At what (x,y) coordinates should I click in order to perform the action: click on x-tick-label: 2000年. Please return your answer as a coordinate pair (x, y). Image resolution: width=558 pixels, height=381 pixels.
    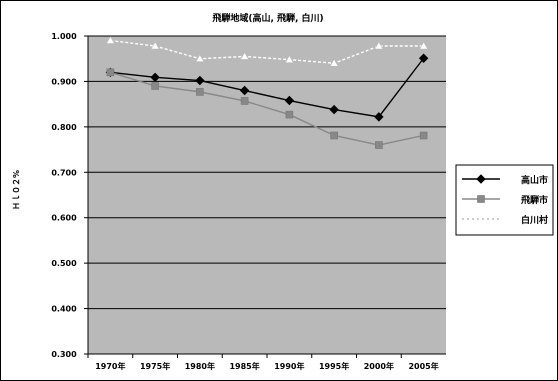
    Looking at the image, I should click on (379, 366).